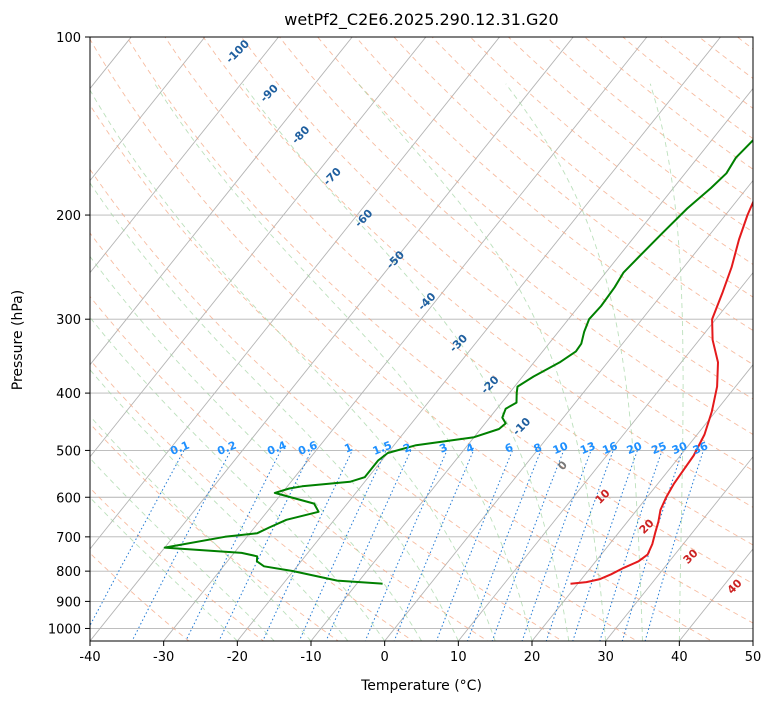 This screenshot has width=775, height=708. What do you see at coordinates (68, 38) in the screenshot?
I see `y-tick-label: 100` at bounding box center [68, 38].